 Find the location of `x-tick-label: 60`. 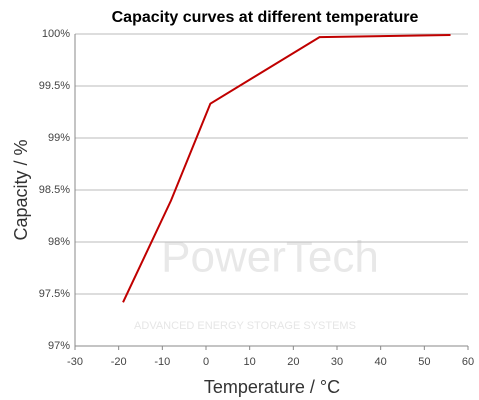

x-tick-label: 60 is located at coordinates (468, 362).